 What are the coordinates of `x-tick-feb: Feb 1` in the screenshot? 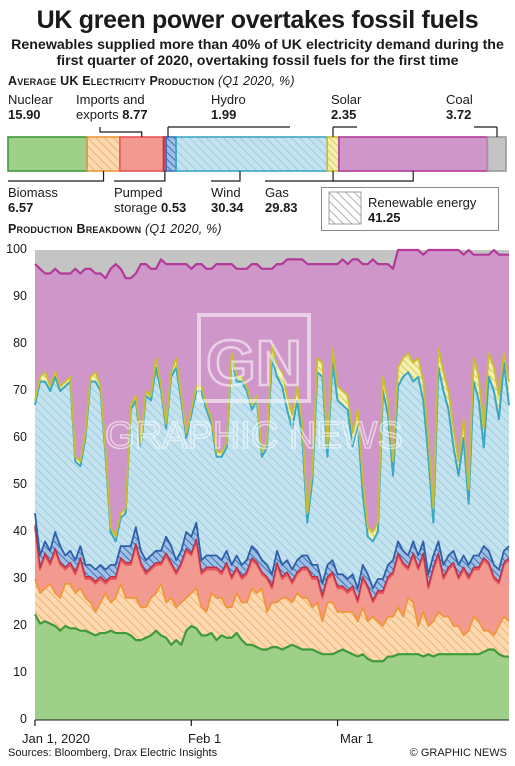 It's located at (205, 738).